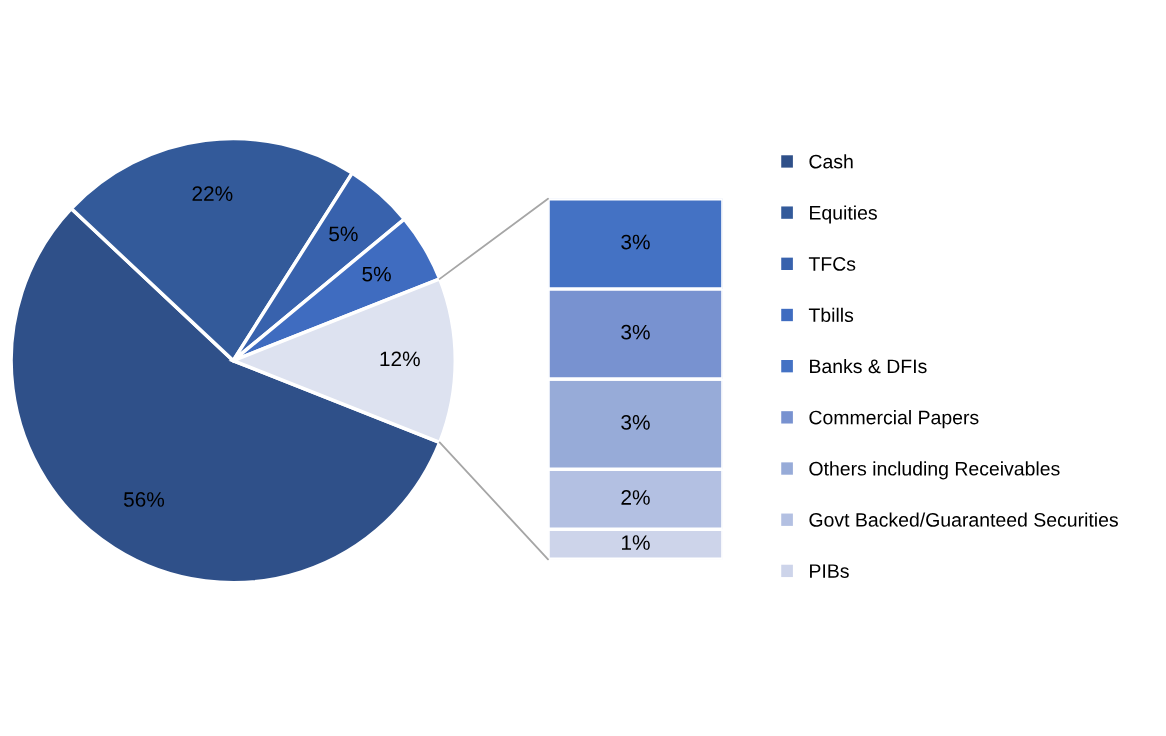 The height and width of the screenshot is (736, 1166). I want to click on legend-label: Equities, so click(843, 214).